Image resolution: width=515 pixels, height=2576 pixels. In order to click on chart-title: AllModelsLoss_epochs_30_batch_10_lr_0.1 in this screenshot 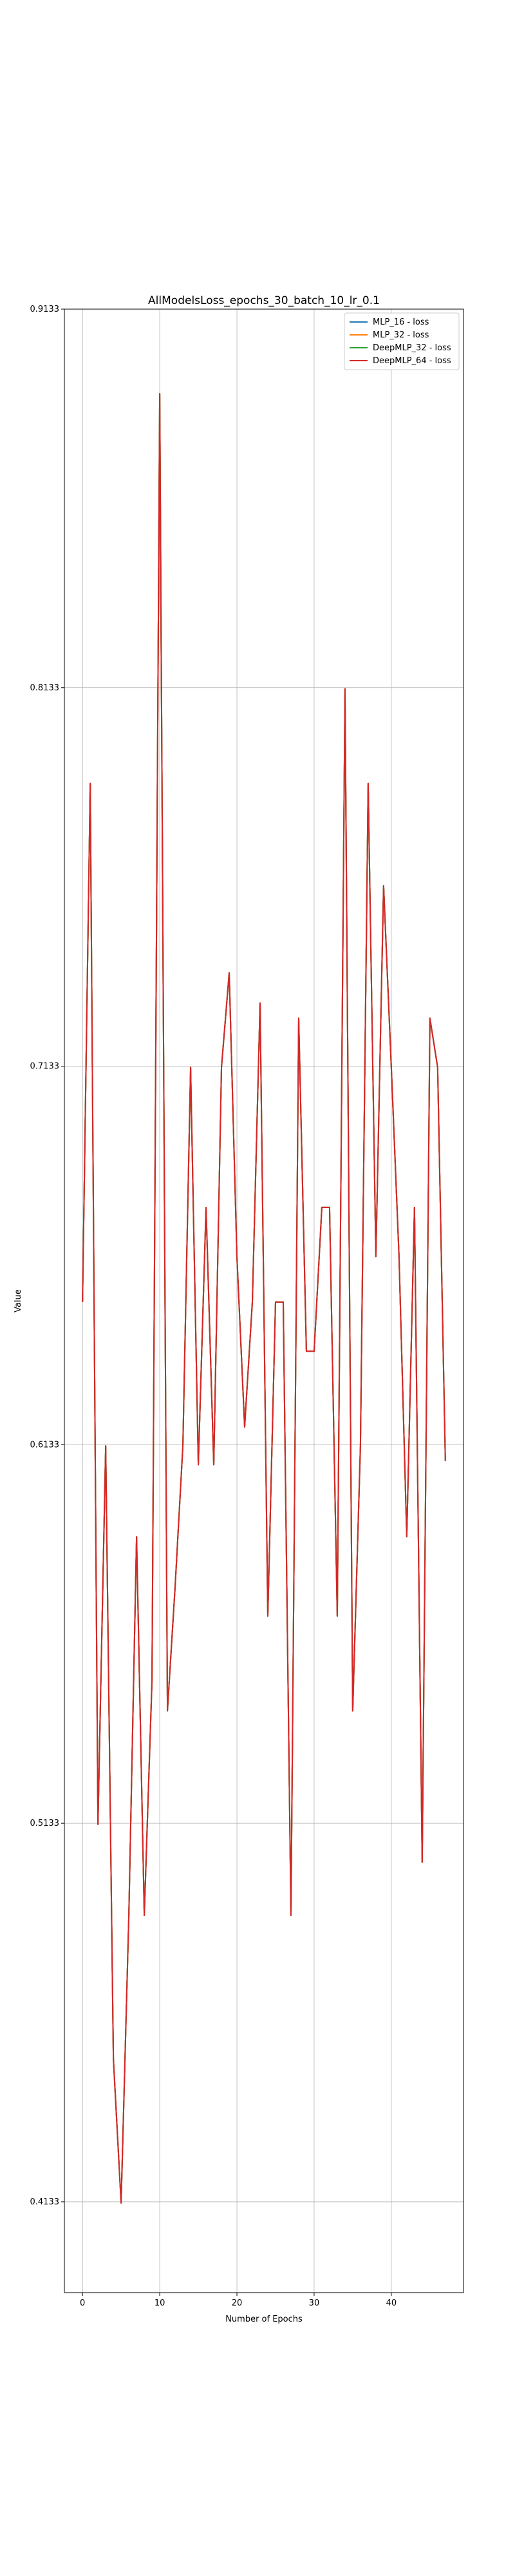, I will do `click(264, 301)`.